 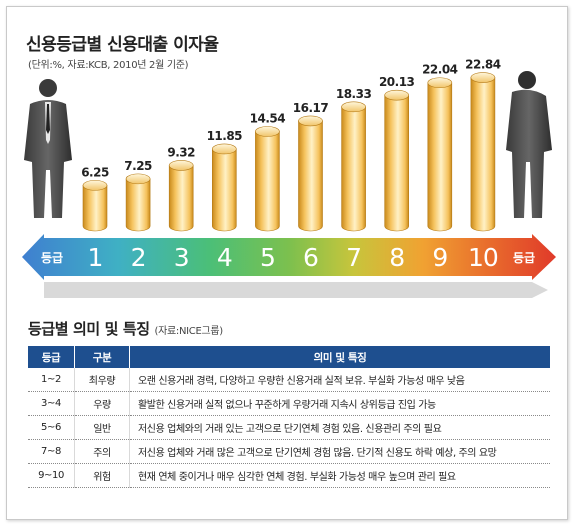 What do you see at coordinates (122, 45) in the screenshot?
I see `chart-title: 신용등급별 신용대출 이자율` at bounding box center [122, 45].